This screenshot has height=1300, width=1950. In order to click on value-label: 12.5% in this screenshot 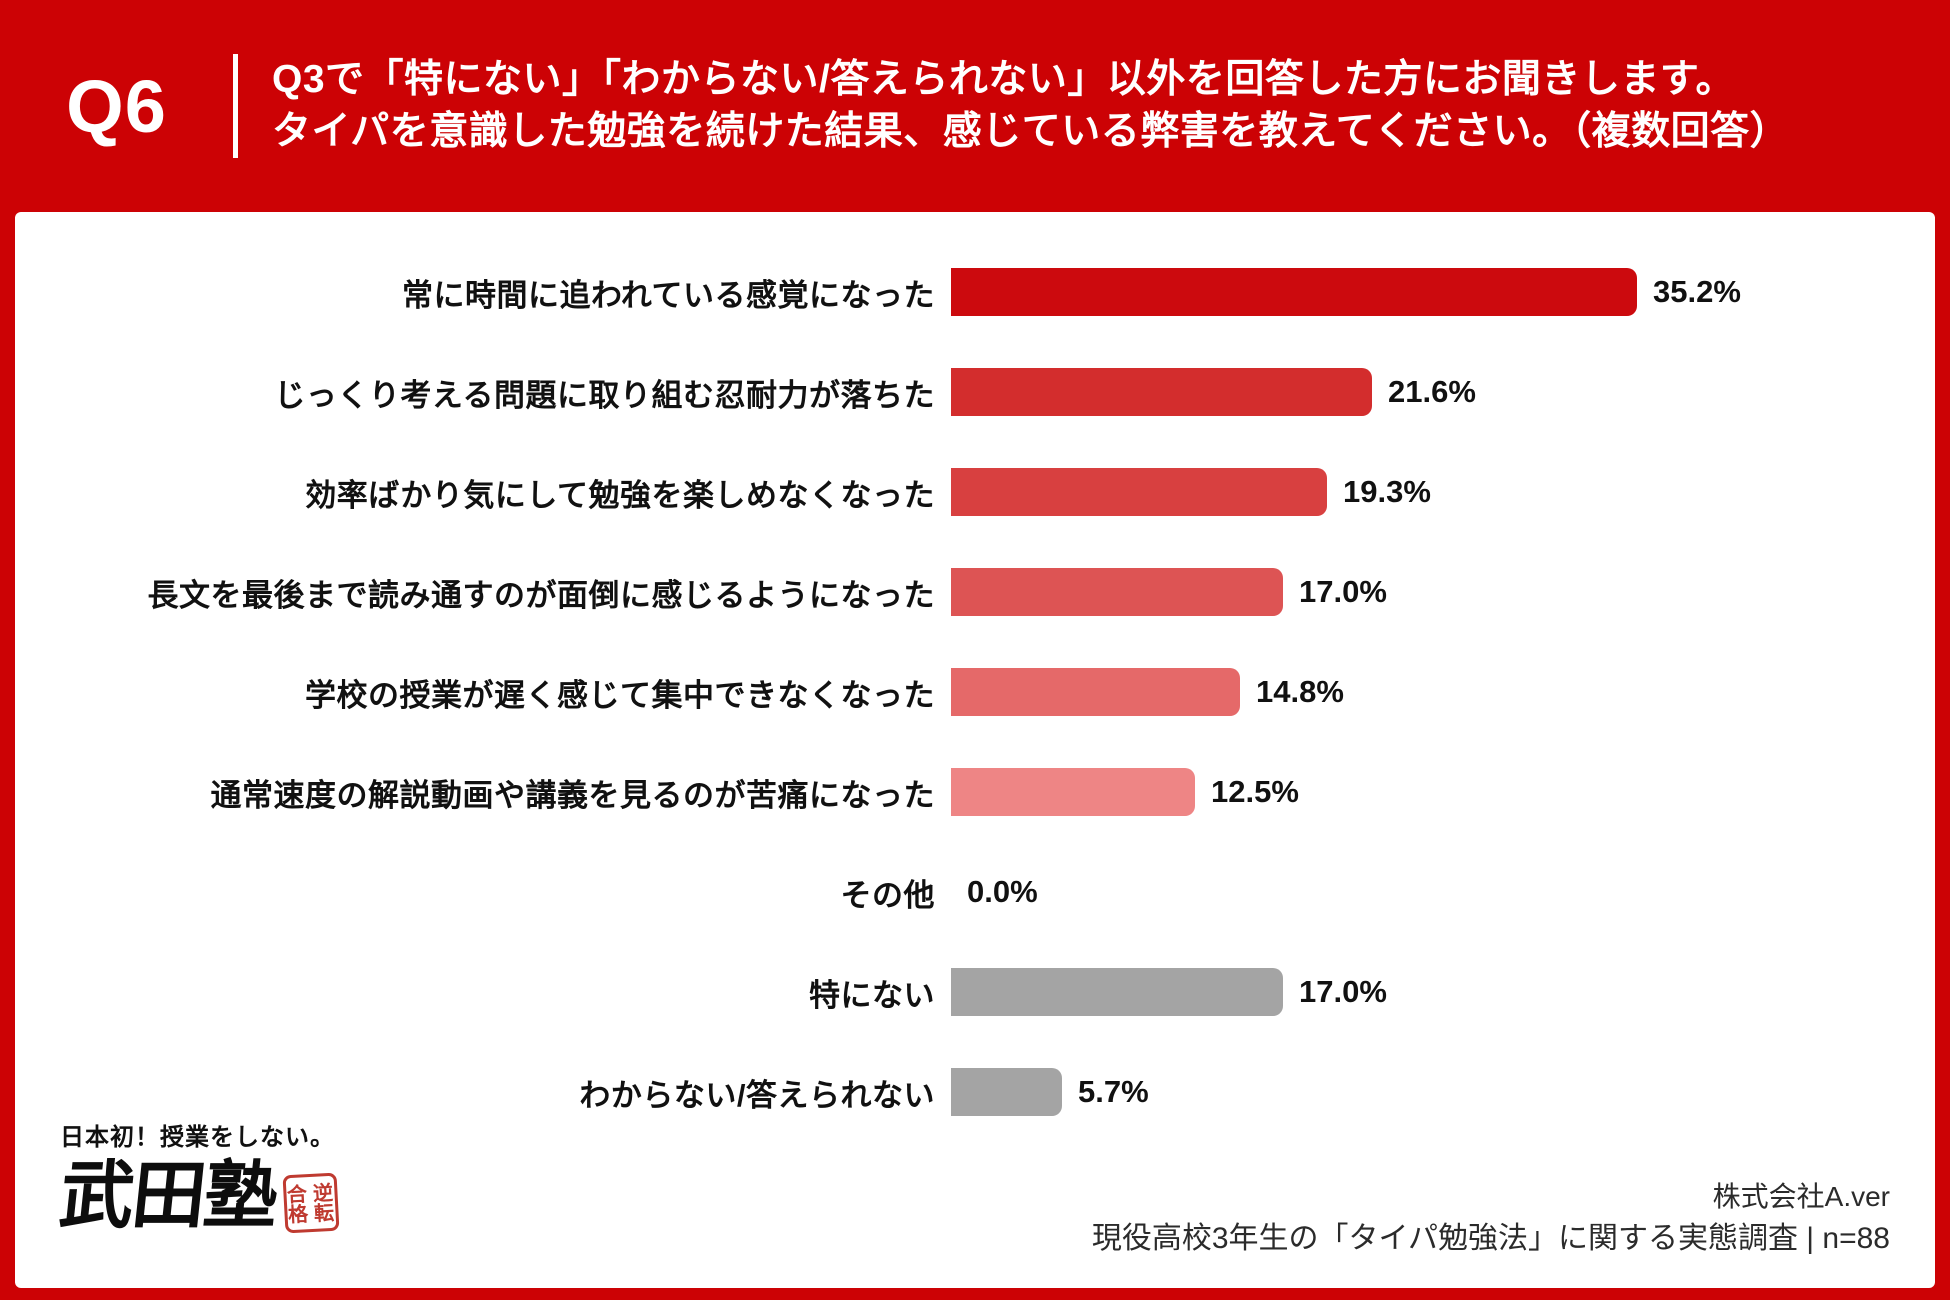, I will do `click(1255, 791)`.